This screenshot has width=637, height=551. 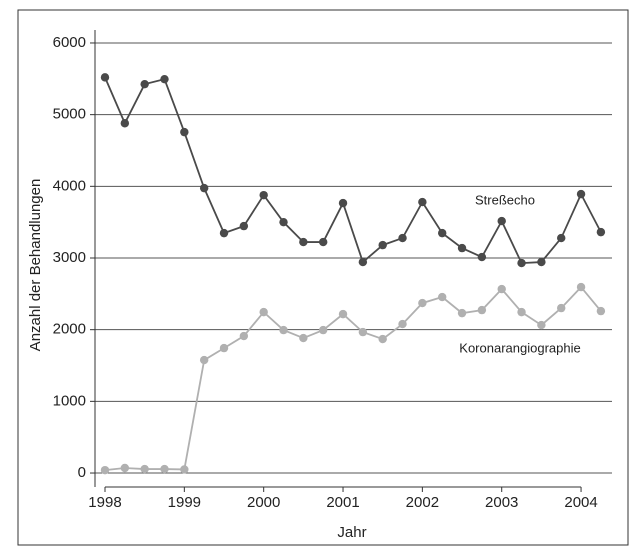 I want to click on x-axis-label: Jahr, so click(x=351, y=532).